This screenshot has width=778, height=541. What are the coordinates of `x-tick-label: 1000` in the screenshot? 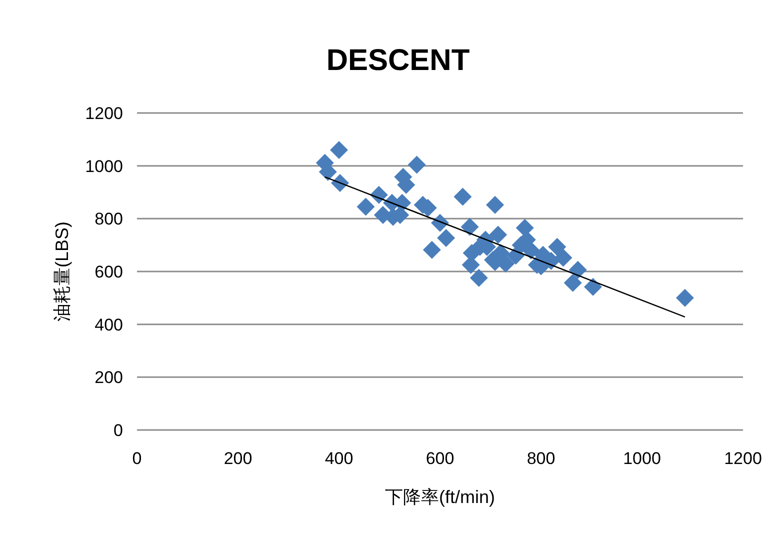 It's located at (642, 458).